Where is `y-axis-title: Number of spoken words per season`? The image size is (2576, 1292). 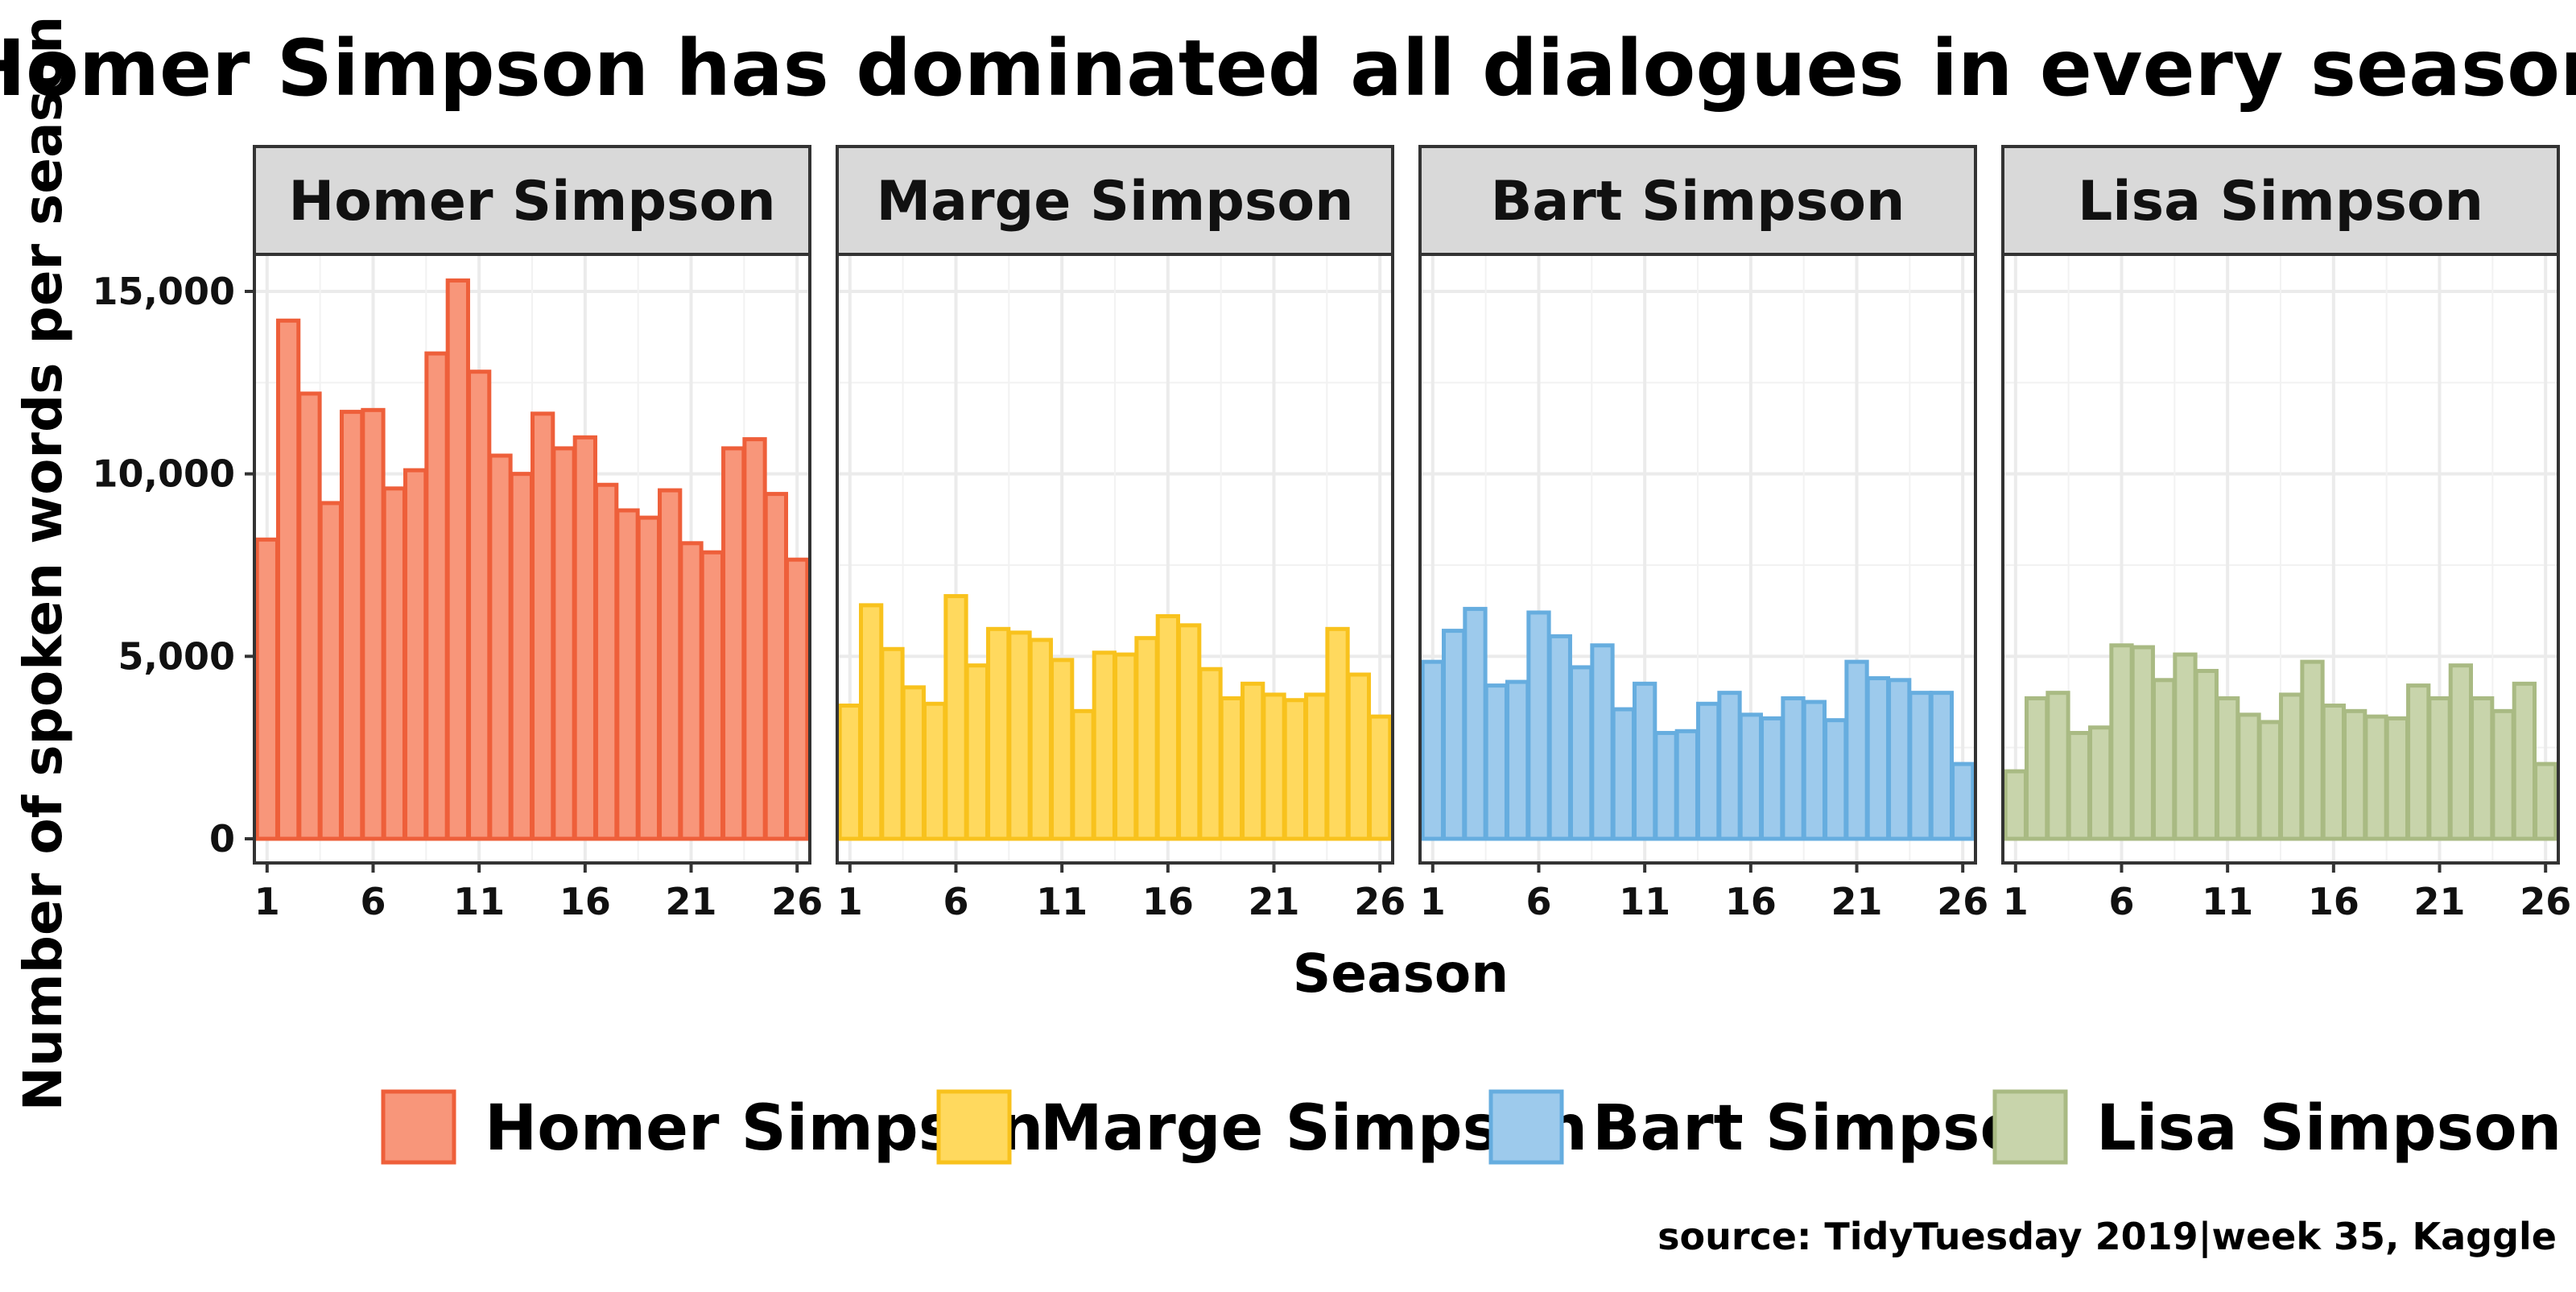
y-axis-title: Number of spoken words per season is located at coordinates (43, 563).